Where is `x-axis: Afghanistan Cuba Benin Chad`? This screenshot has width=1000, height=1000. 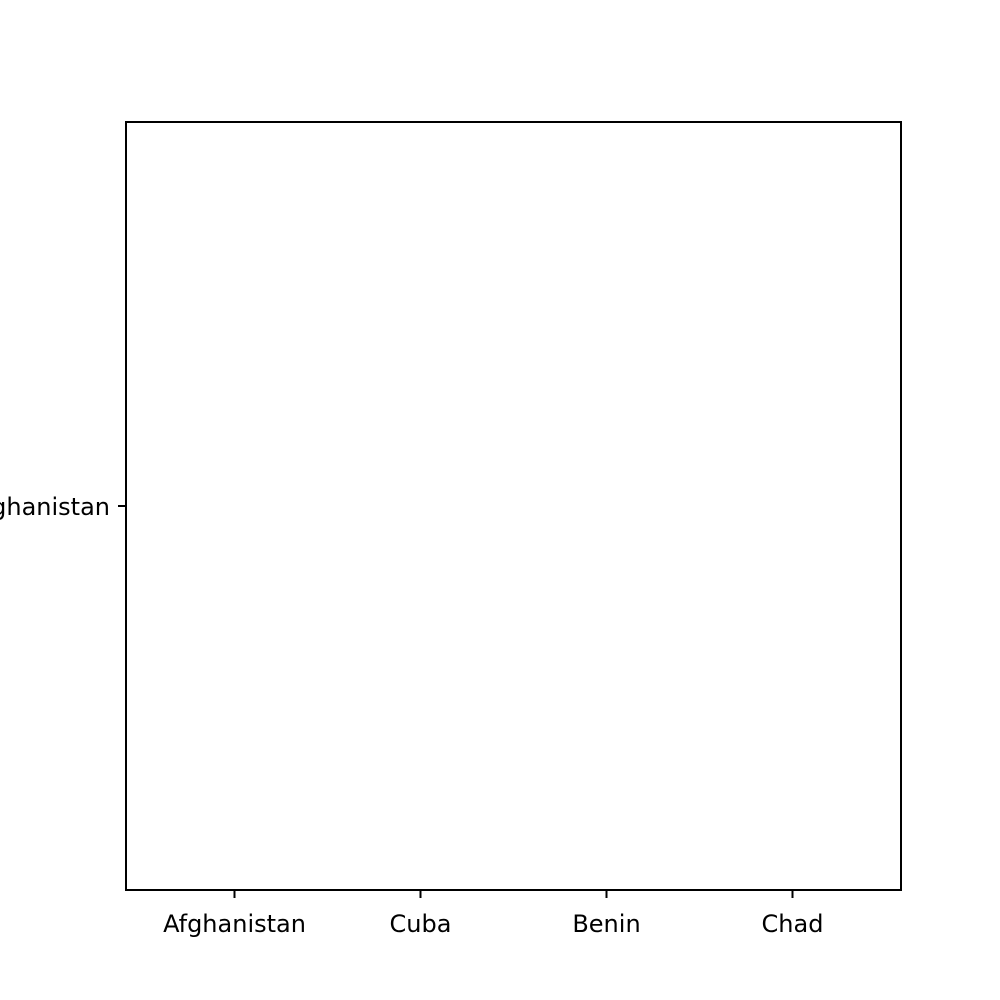 x-axis: Afghanistan Cuba Benin Chad is located at coordinates (493, 914).